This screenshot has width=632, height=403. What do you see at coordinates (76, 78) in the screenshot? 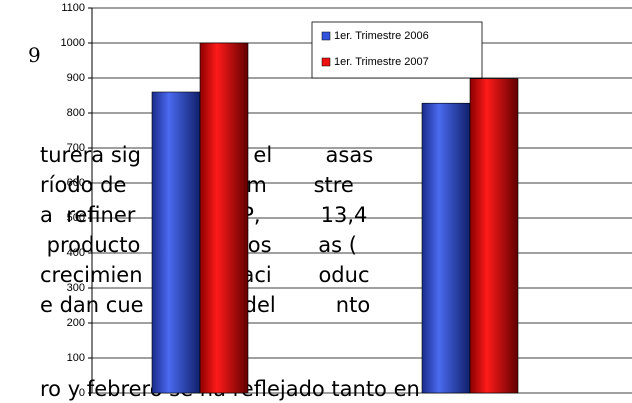
I see `y-tick-label: 900` at bounding box center [76, 78].